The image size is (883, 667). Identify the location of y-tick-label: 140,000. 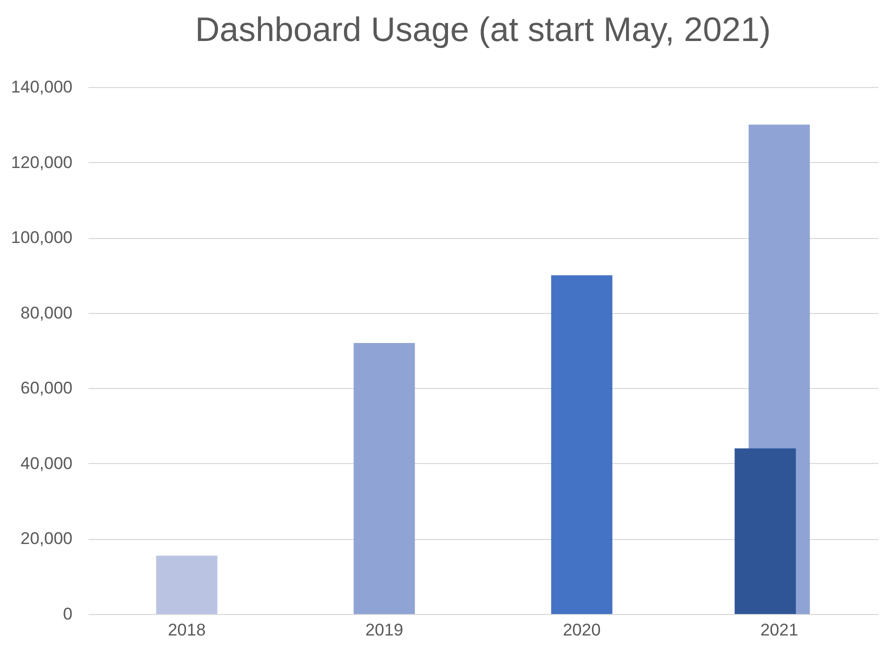
(41, 87).